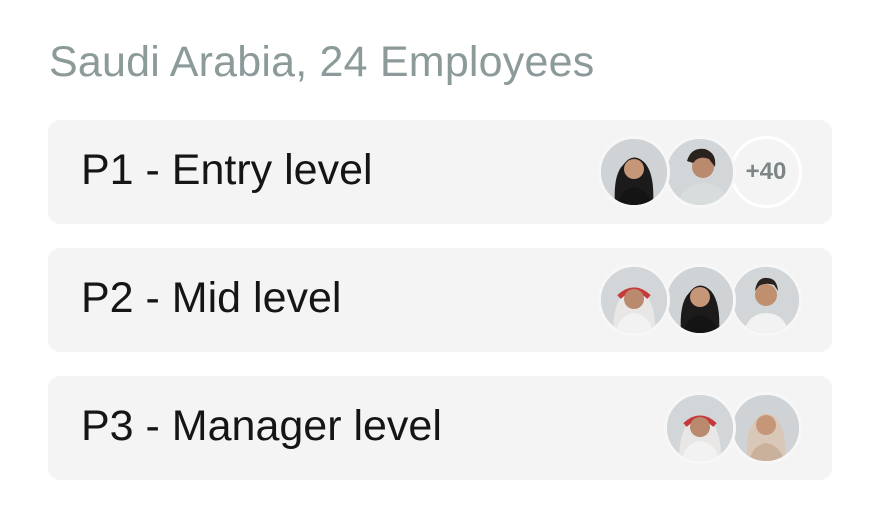  I want to click on avatar-group: +40, so click(700, 172).